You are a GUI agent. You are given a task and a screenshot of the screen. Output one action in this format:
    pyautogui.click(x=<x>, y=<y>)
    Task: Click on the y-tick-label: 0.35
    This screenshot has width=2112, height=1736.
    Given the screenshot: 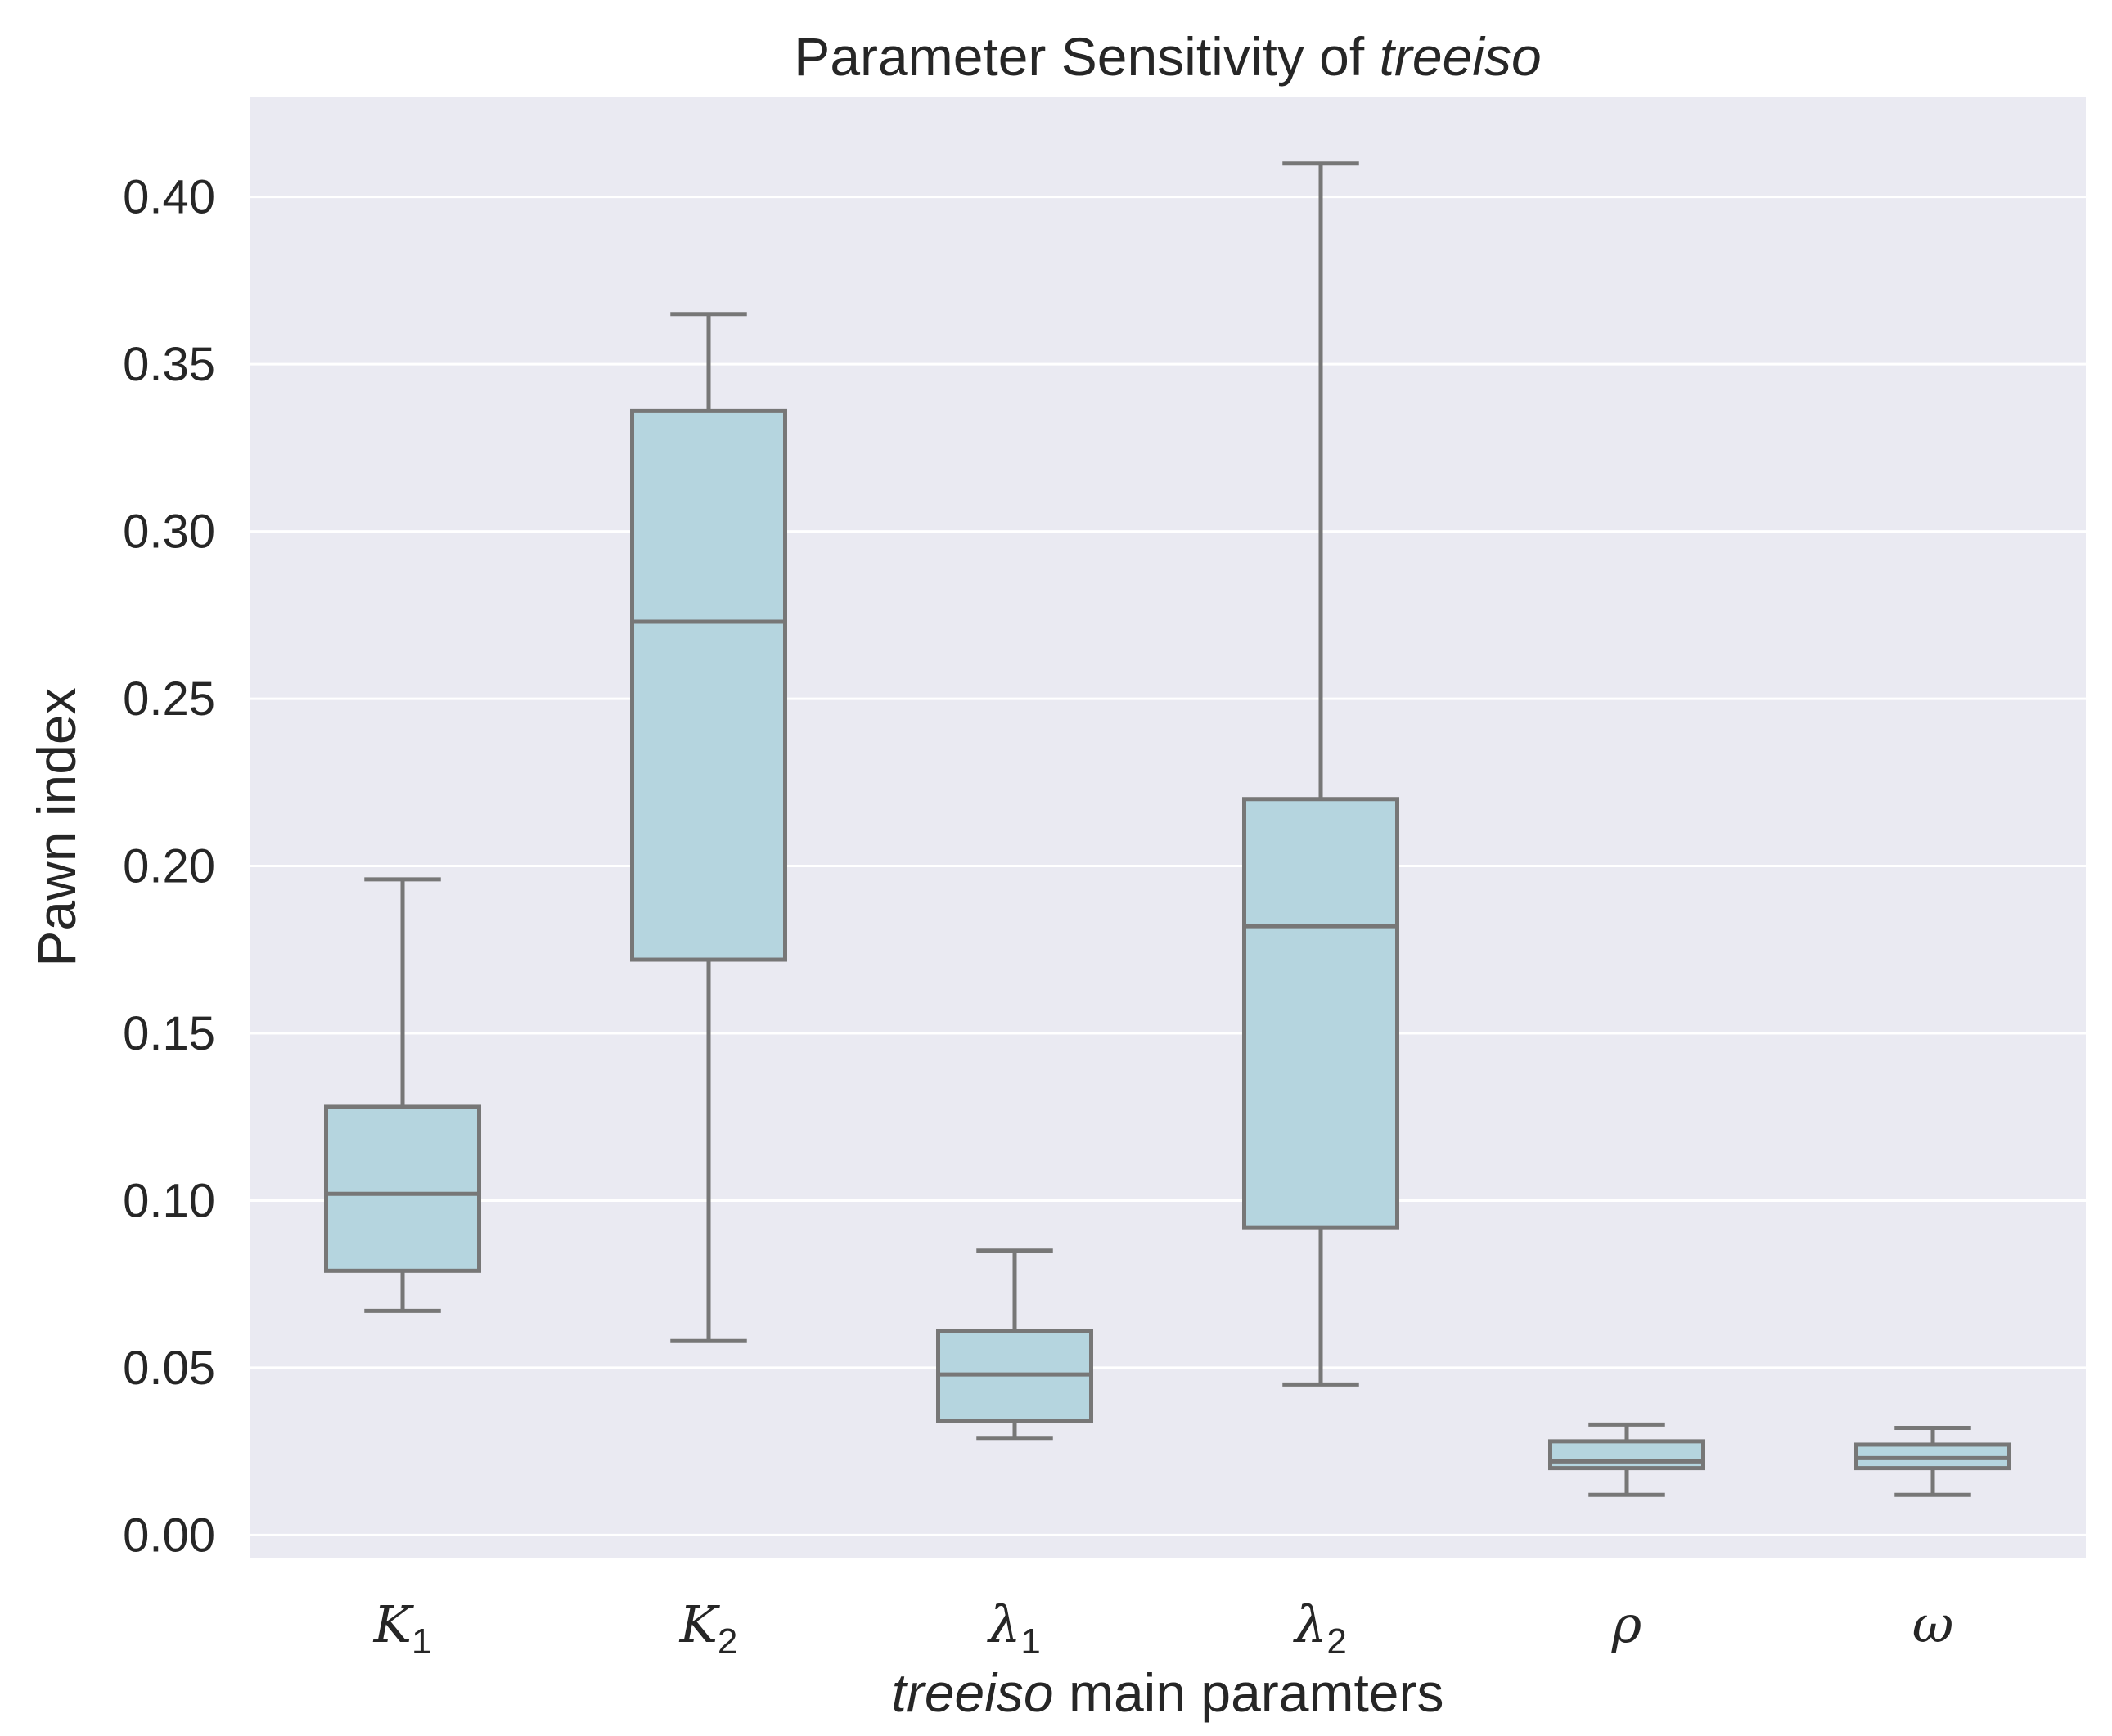 What is the action you would take?
    pyautogui.click(x=169, y=364)
    